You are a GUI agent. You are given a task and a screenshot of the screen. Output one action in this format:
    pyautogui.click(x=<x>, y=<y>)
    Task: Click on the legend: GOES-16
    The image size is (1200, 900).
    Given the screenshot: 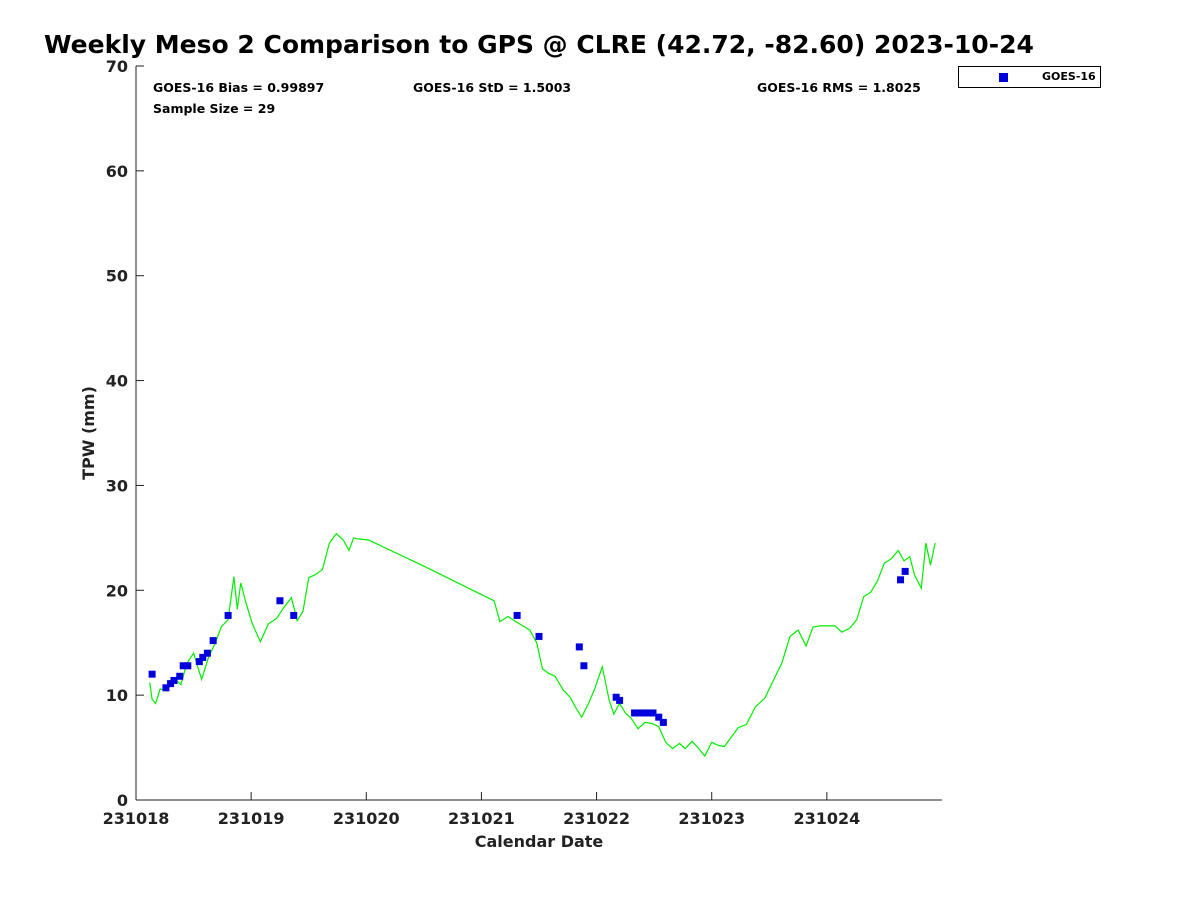 What is the action you would take?
    pyautogui.click(x=1029, y=77)
    